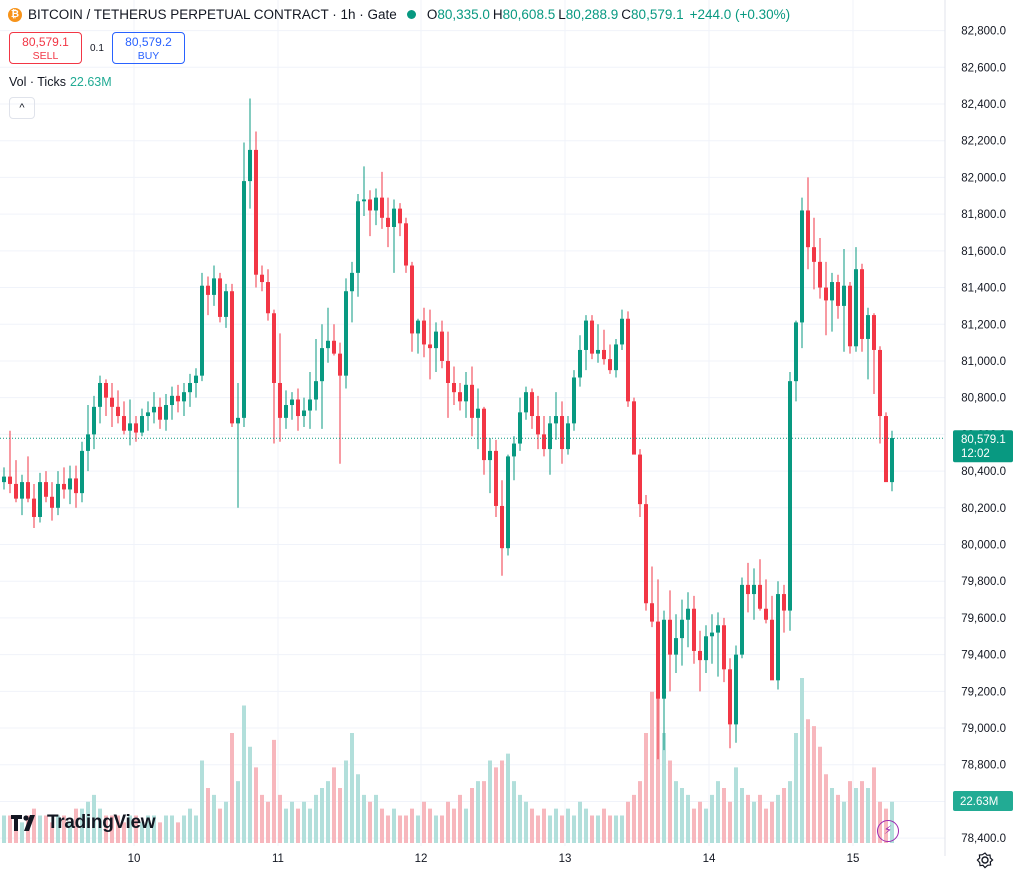  What do you see at coordinates (494, 859) in the screenshot?
I see `time-axis: 10 11 12 13 14 15` at bounding box center [494, 859].